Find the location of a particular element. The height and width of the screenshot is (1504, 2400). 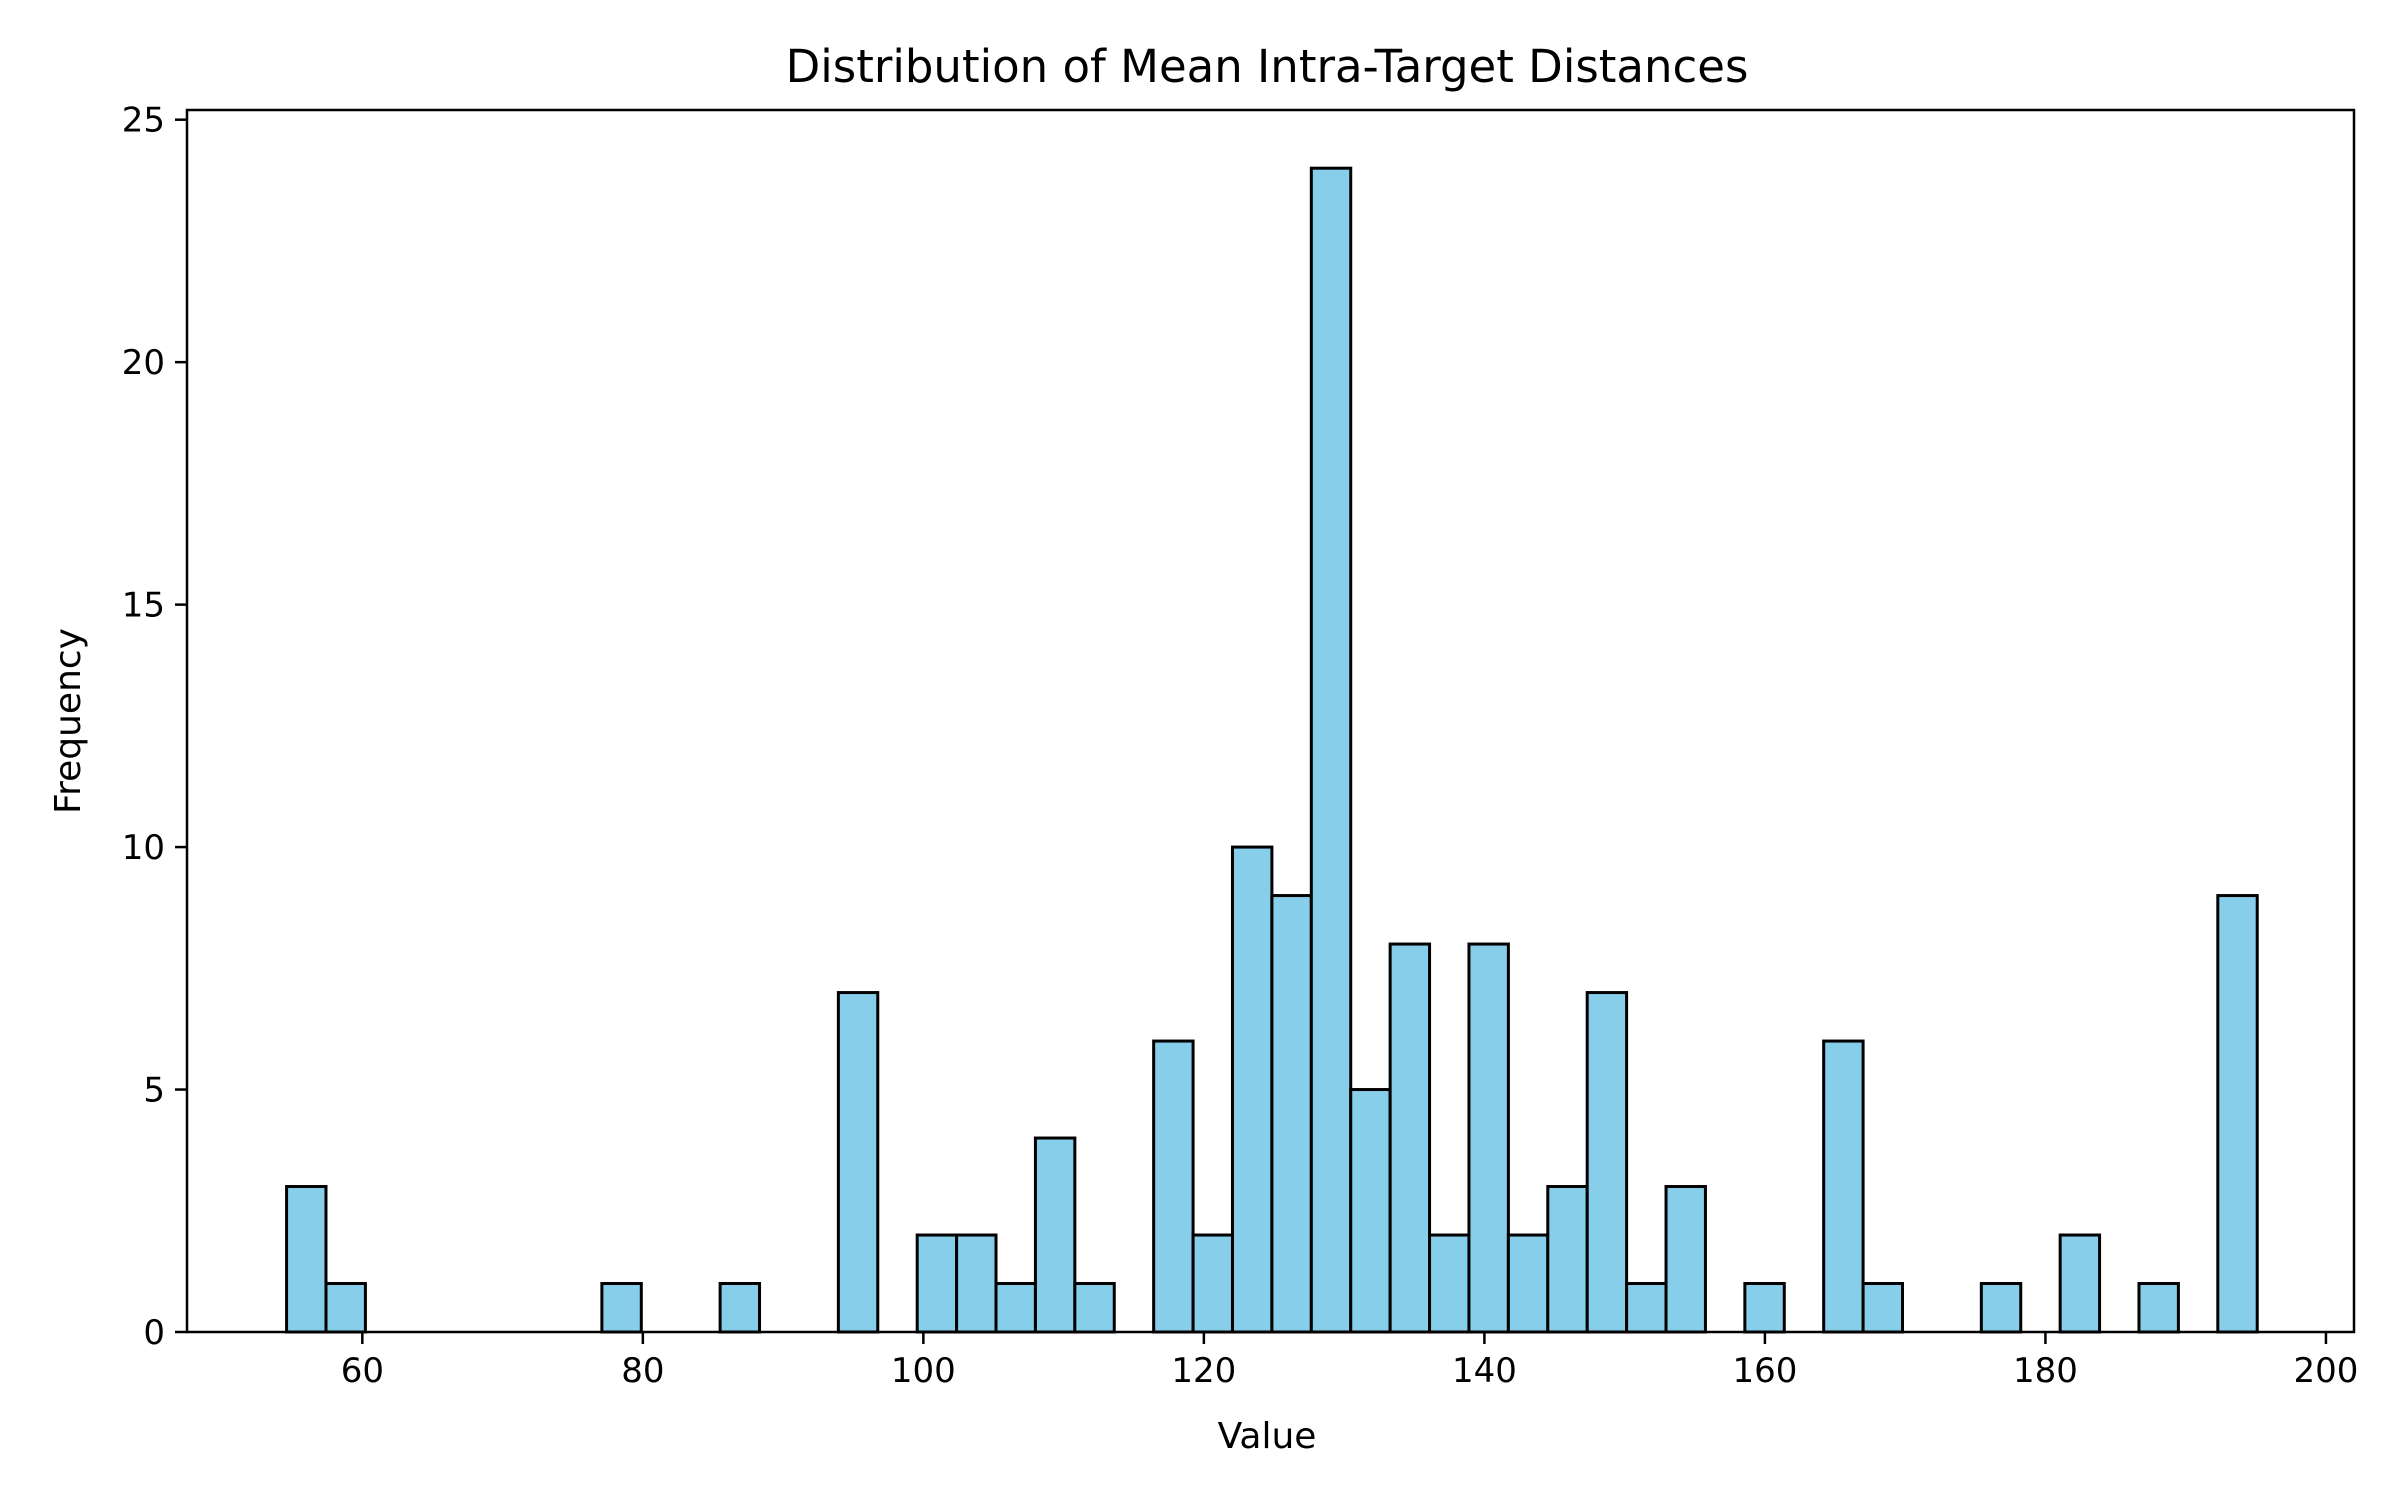

x-tick-label: 180 is located at coordinates (2045, 1371).